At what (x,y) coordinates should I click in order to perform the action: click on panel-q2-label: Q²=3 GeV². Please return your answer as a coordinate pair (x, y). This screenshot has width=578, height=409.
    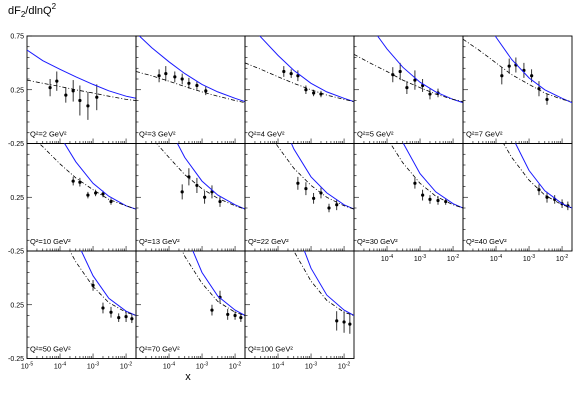
    Looking at the image, I should click on (157, 134).